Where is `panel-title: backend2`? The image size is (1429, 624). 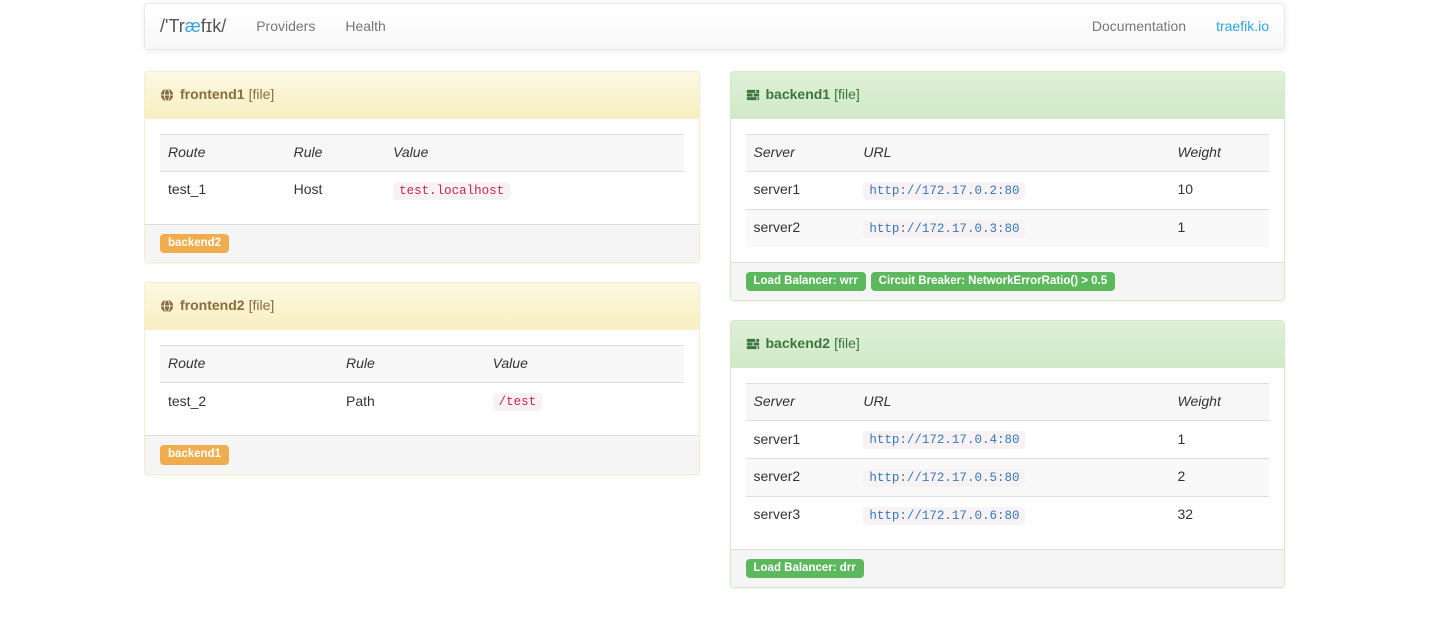 panel-title: backend2 is located at coordinates (798, 343).